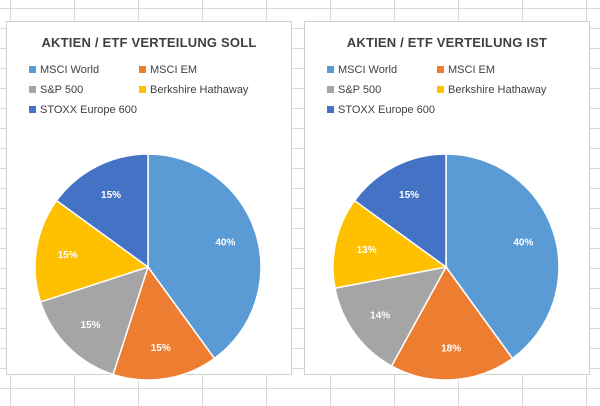 The image size is (600, 406). Describe the element at coordinates (149, 42) in the screenshot. I see `chart-title: AKTIEN / ETF VERTEILUNG SOLL` at that location.